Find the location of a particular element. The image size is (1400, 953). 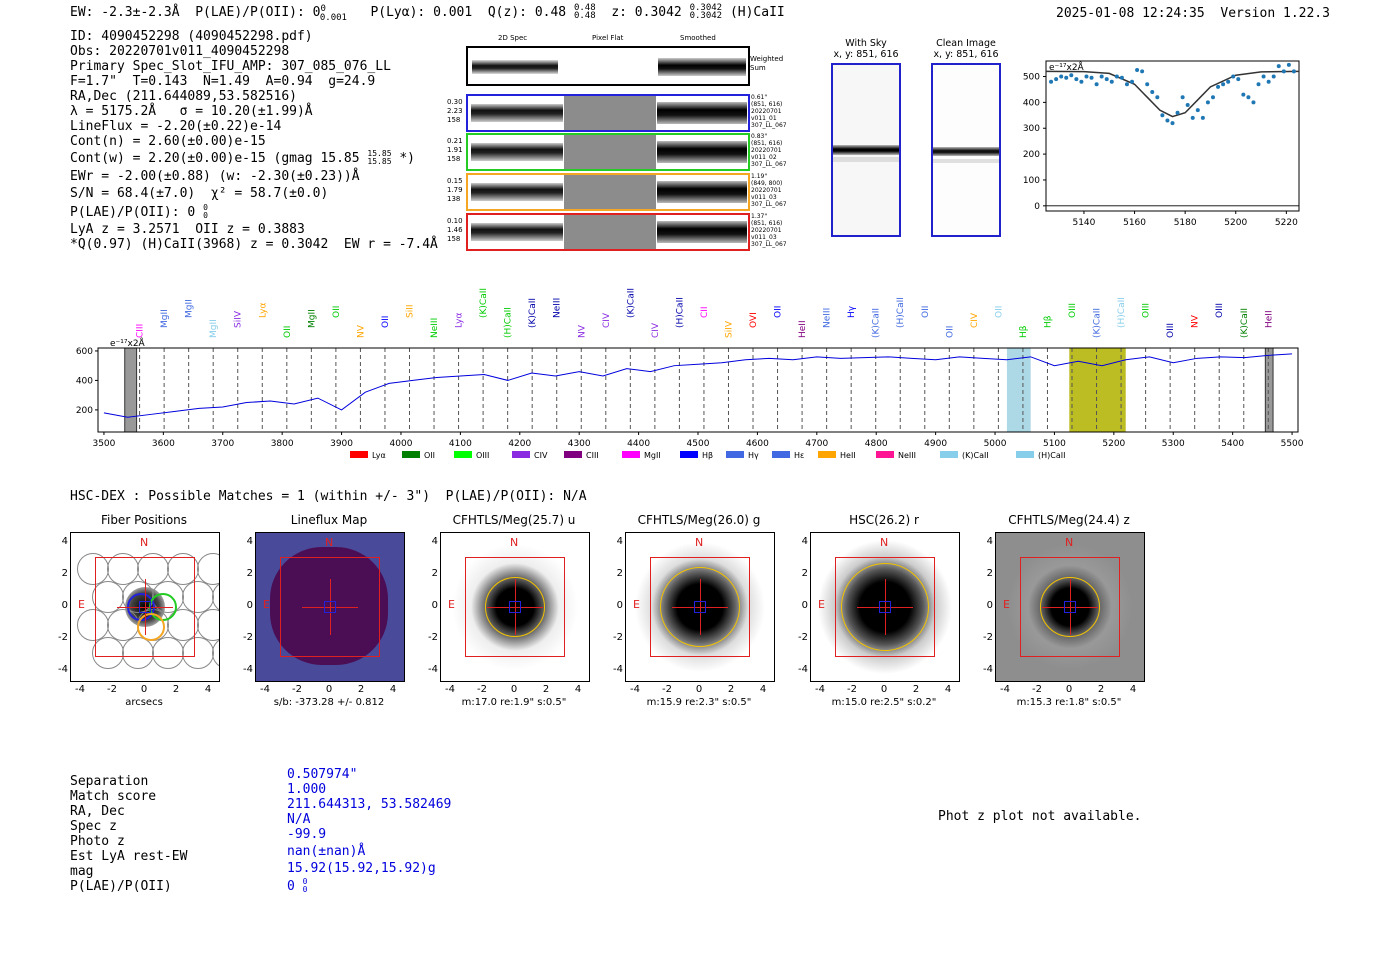

spectrum-highlight is located at coordinates (1018, 390).